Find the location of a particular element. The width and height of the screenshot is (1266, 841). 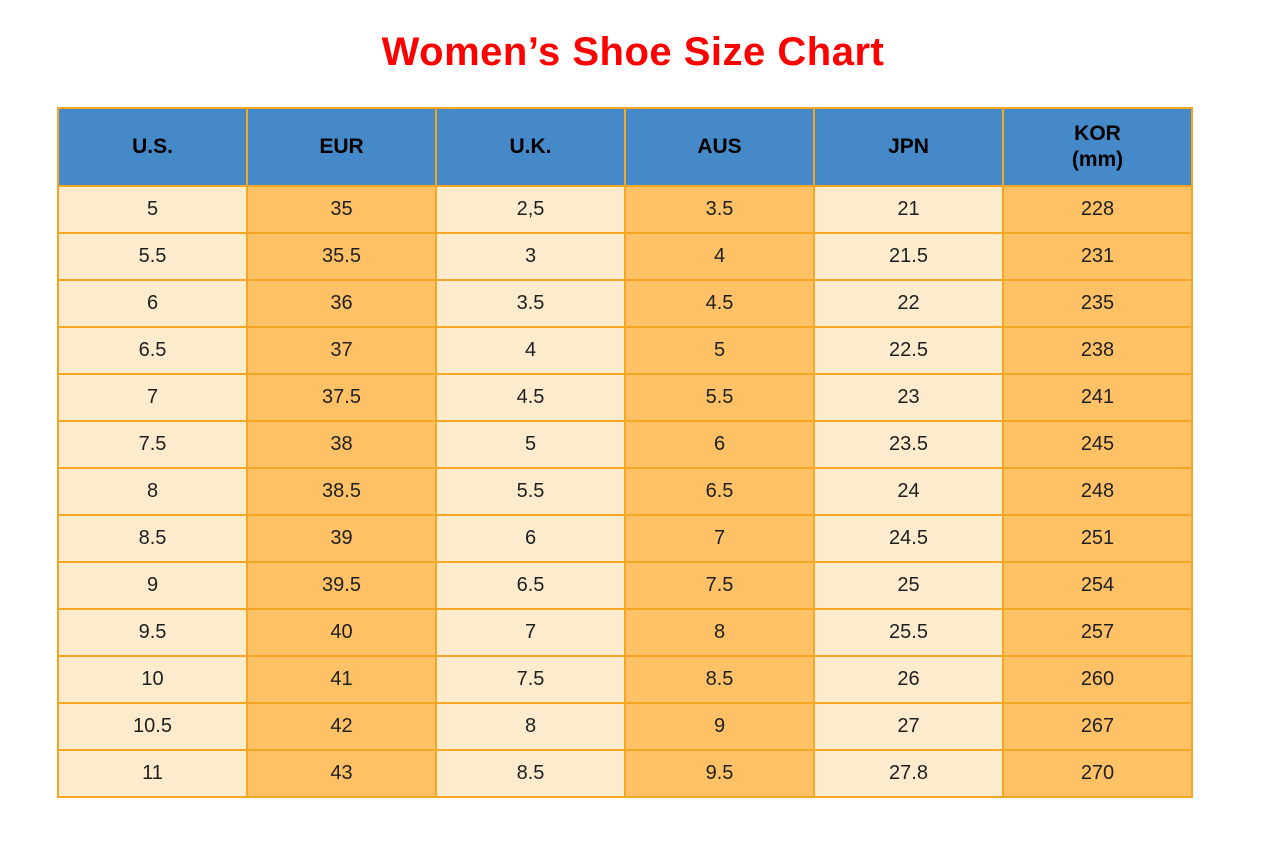

size-cell-us: 10.5 is located at coordinates (152, 726).